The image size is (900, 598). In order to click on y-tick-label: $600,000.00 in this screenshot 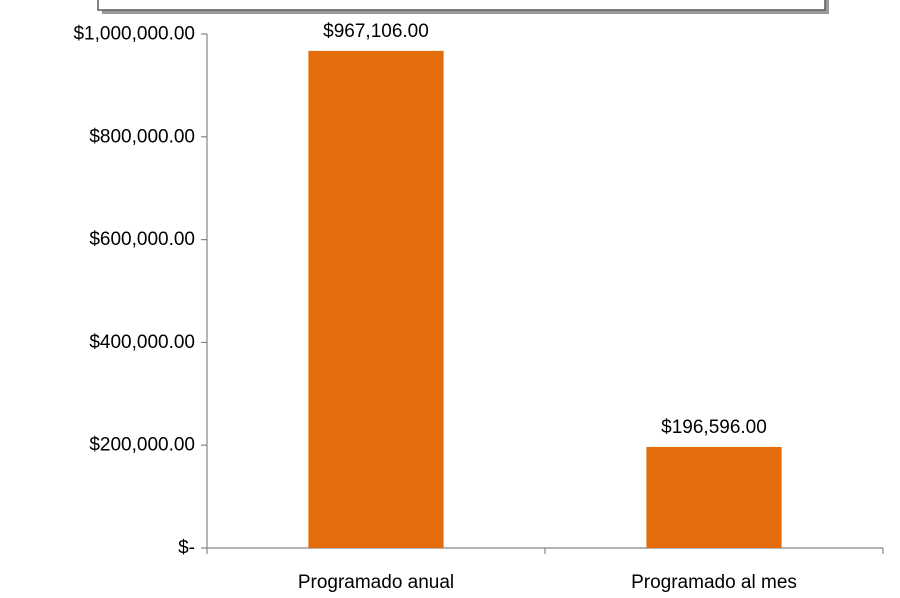, I will do `click(142, 239)`.